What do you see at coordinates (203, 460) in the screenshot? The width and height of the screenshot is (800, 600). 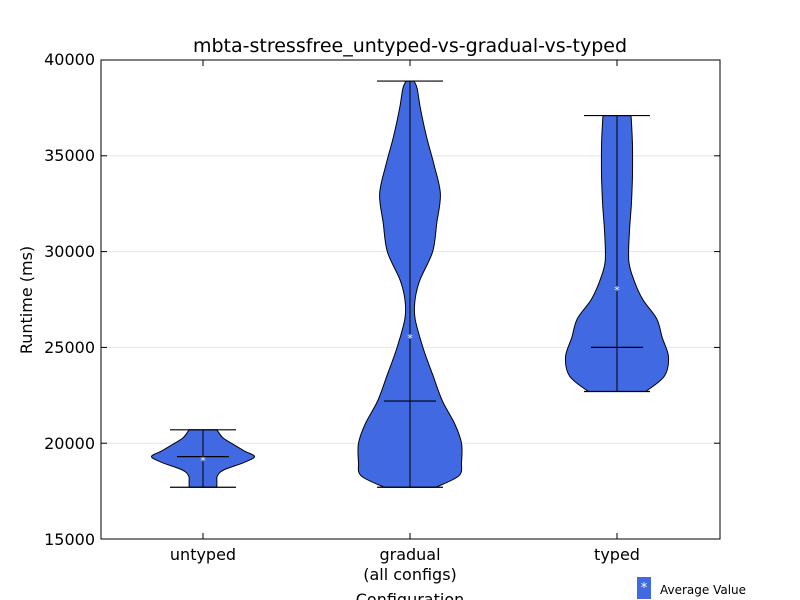 I see `mean-marker-untyped: *` at bounding box center [203, 460].